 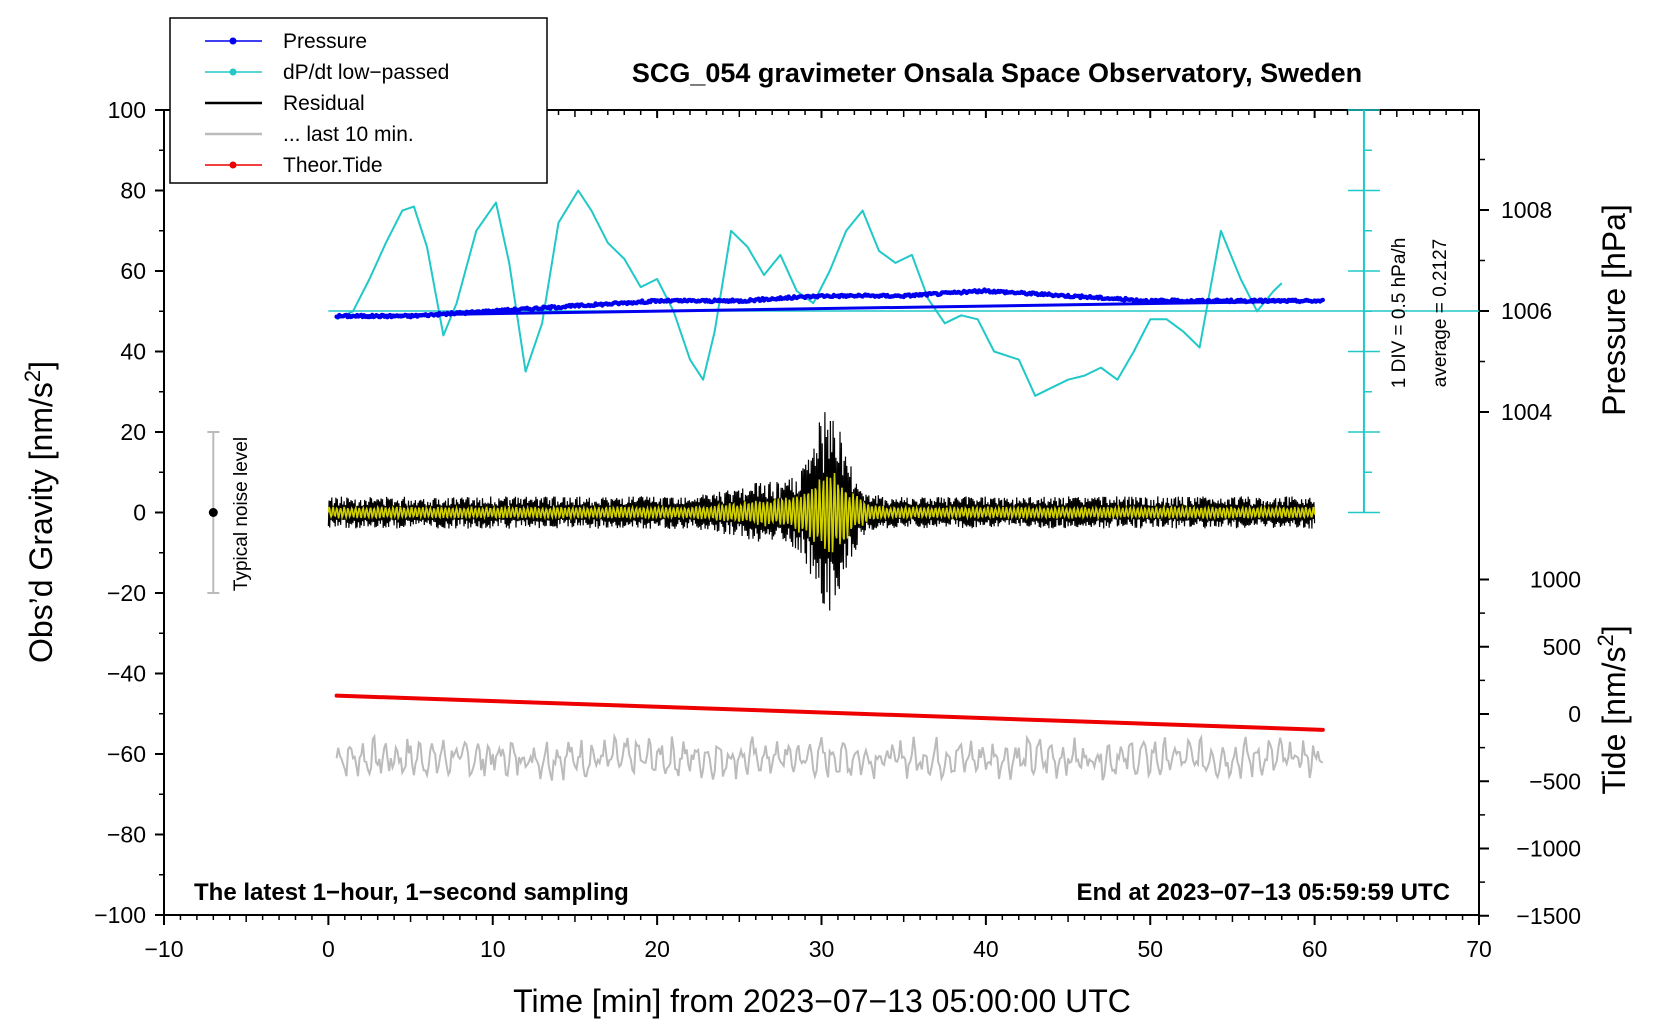 I want to click on y-tick-label: −40, so click(x=126, y=674).